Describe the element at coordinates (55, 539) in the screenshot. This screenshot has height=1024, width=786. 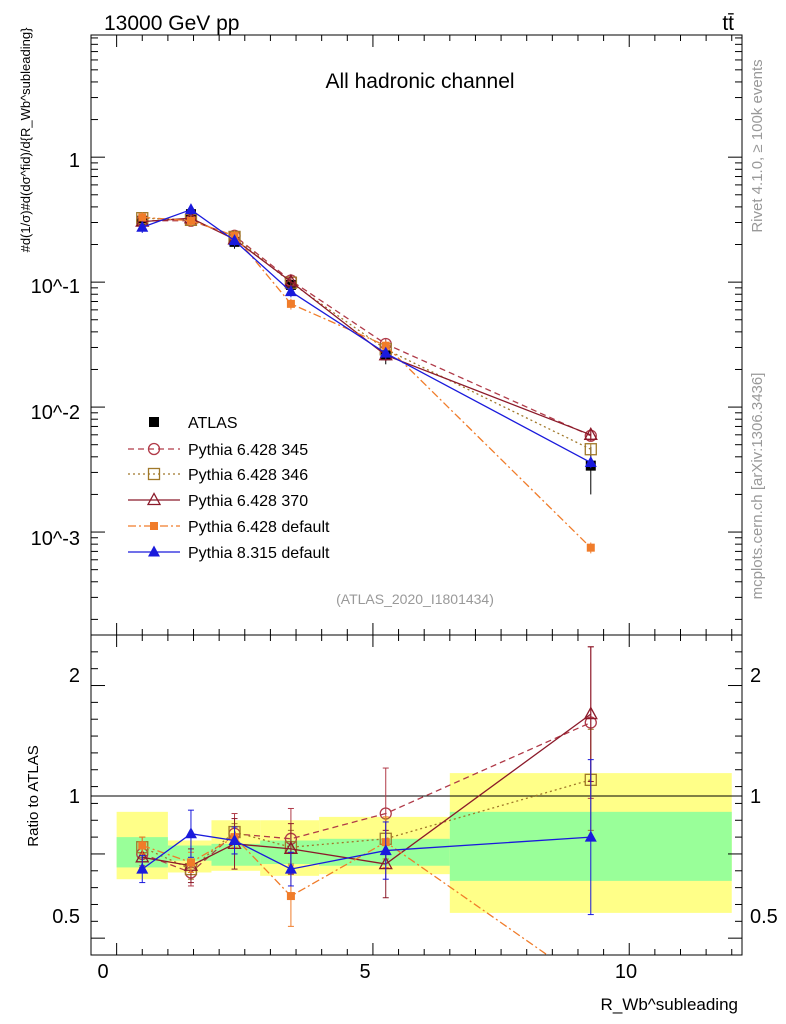
I see `y-tick-label-0.001: 10^-3` at that location.